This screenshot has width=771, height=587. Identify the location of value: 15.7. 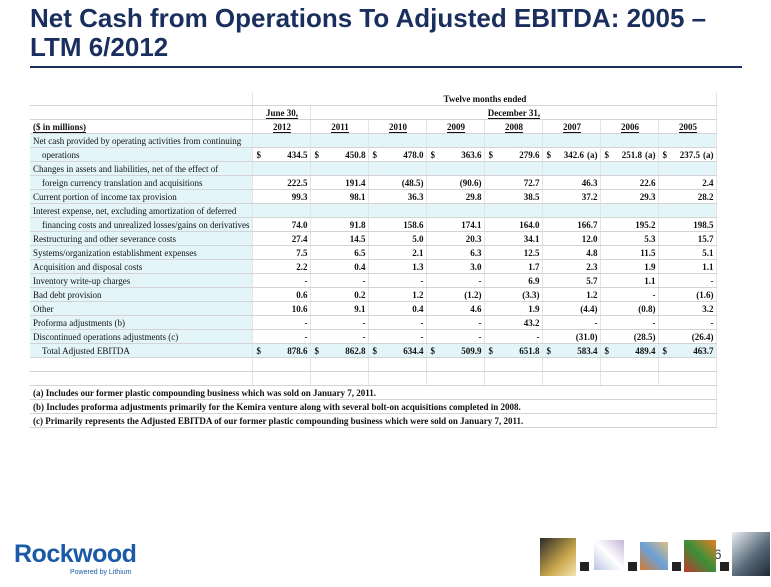
(705, 238).